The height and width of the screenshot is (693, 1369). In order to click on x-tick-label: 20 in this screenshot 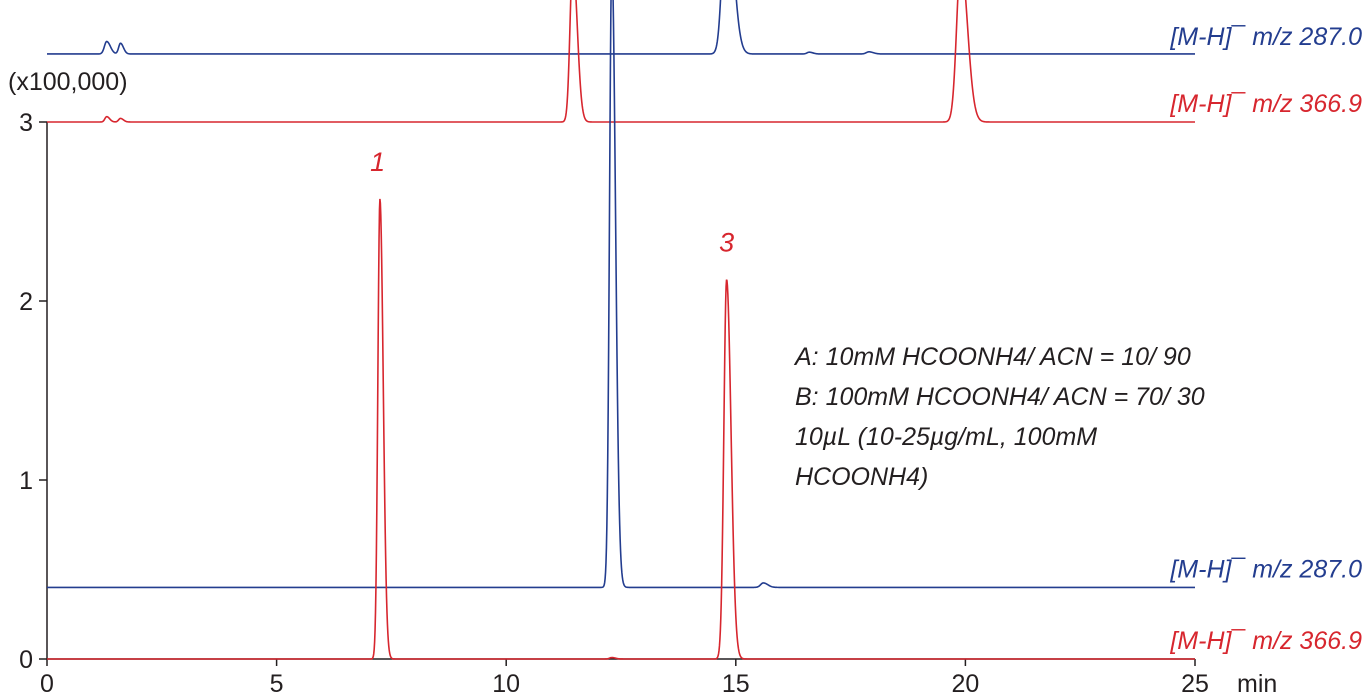, I will do `click(965, 681)`.